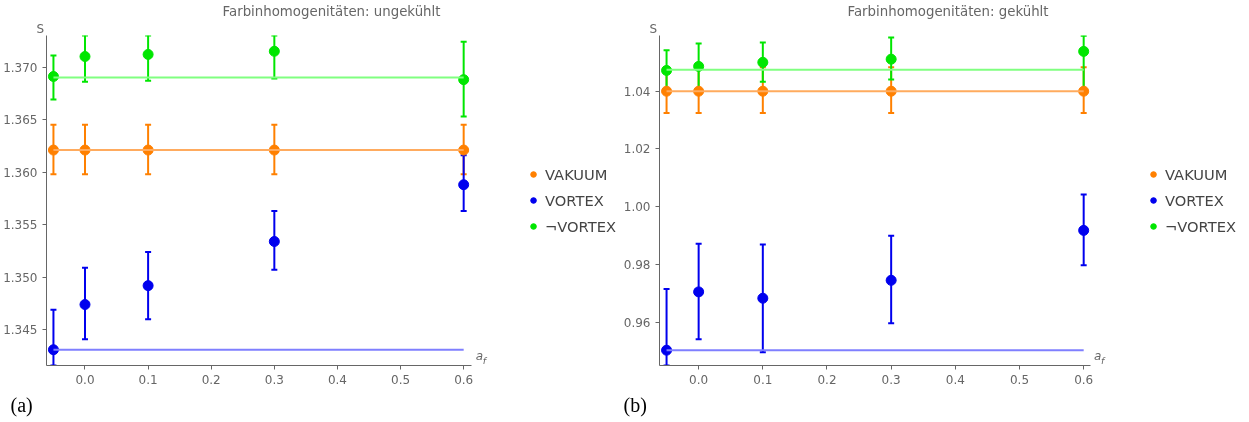  I want to click on y-tick-label: 1.02, so click(637, 149).